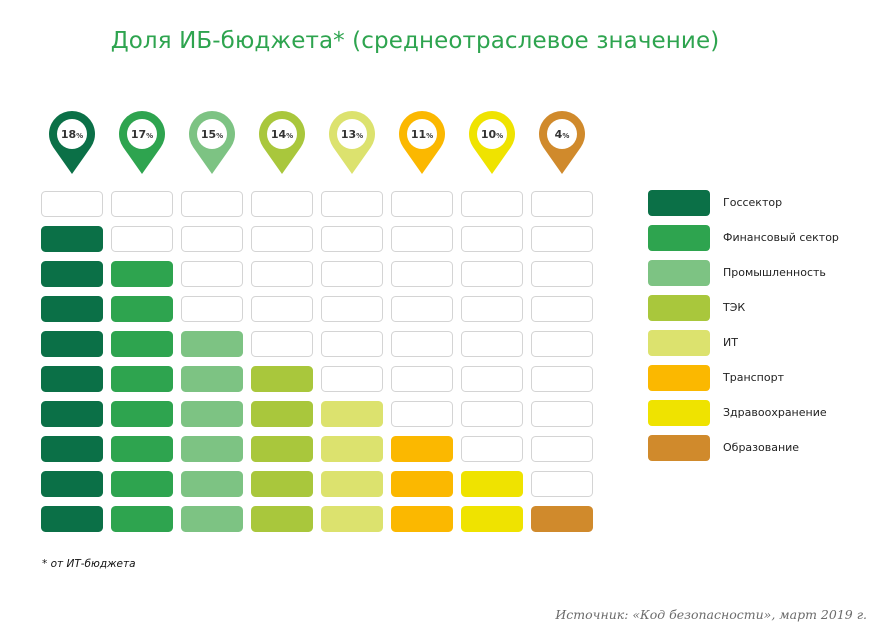 This screenshot has height=642, width=893. I want to click on legend-item-gossektor: Госсектор, so click(768, 204).